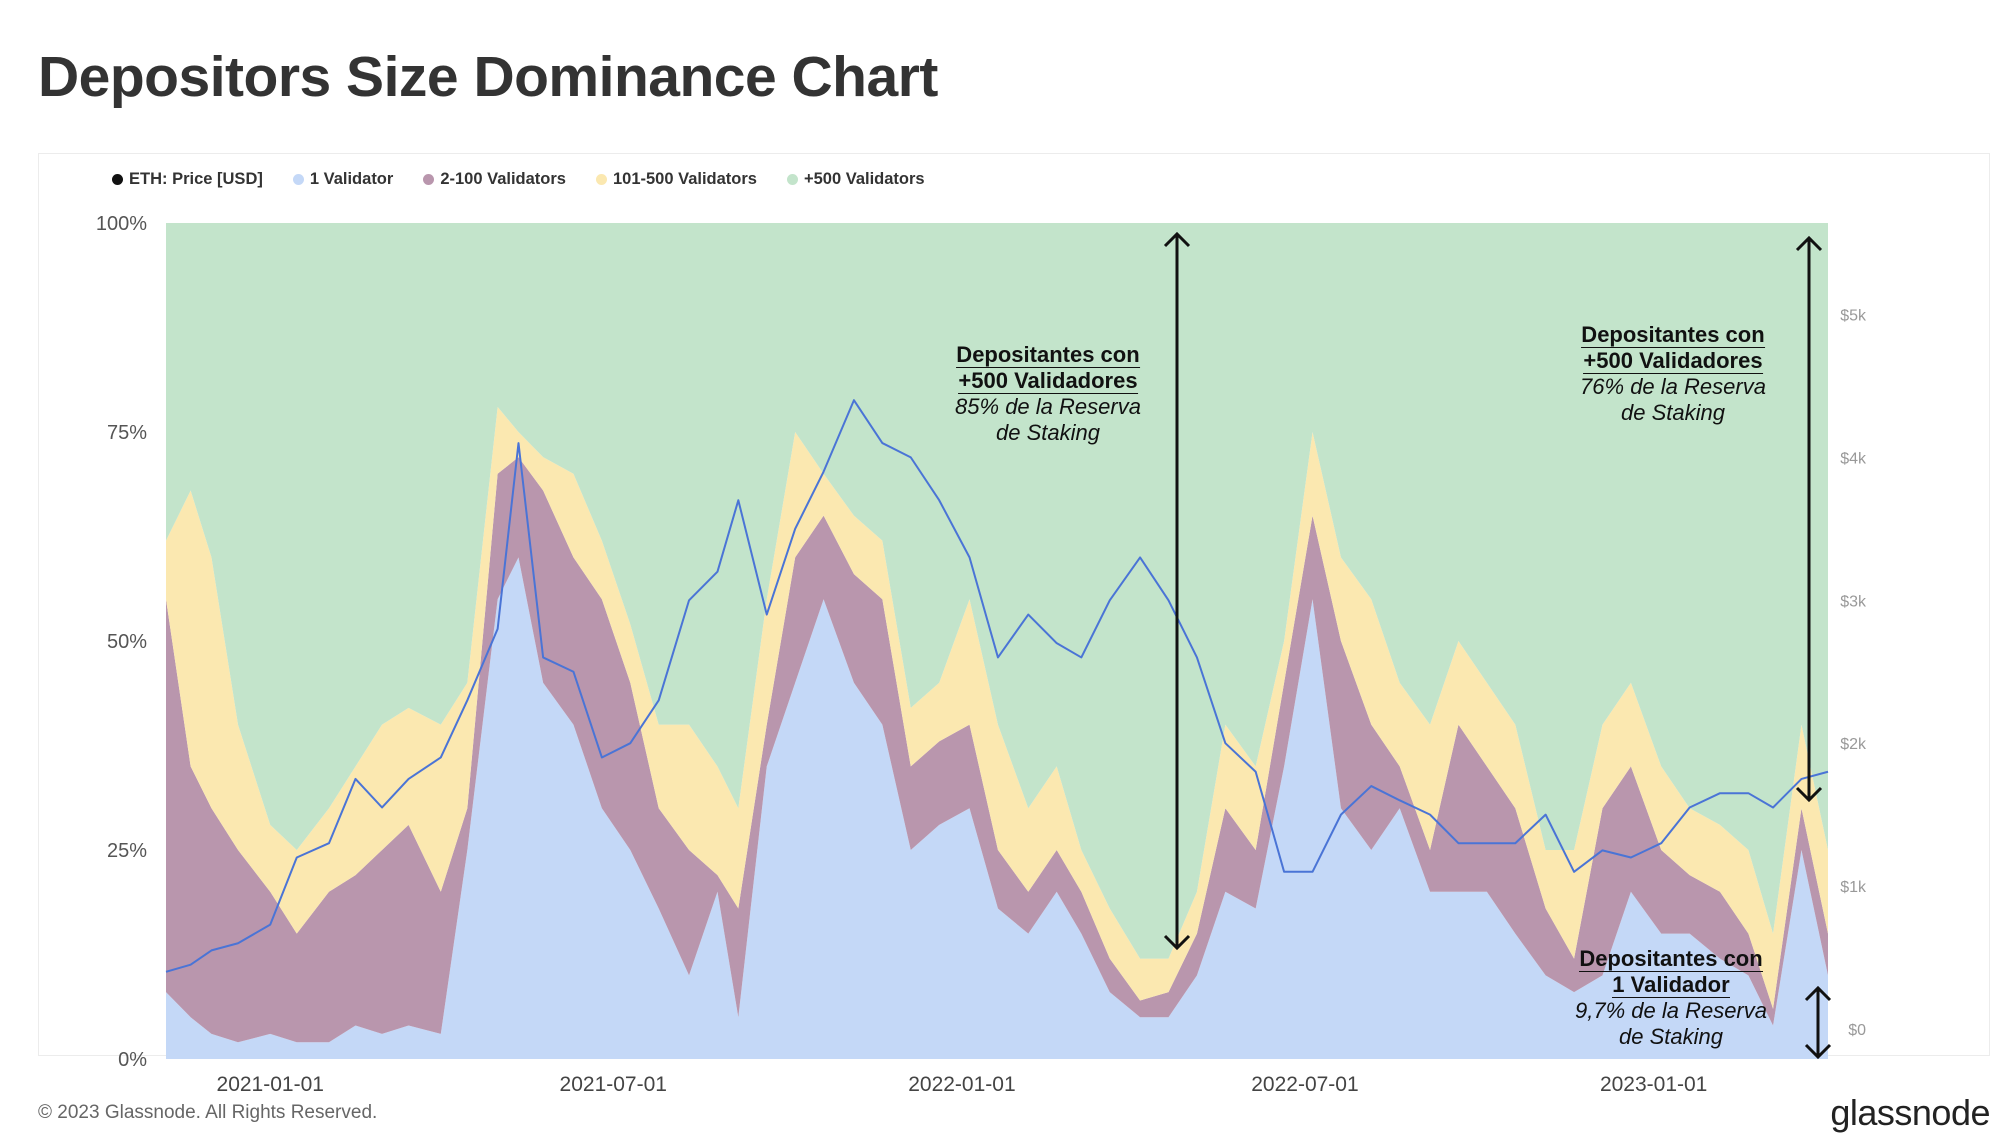 The height and width of the screenshot is (1134, 2000). What do you see at coordinates (488, 77) in the screenshot?
I see `page-title: Depositors Size Dominance Chart` at bounding box center [488, 77].